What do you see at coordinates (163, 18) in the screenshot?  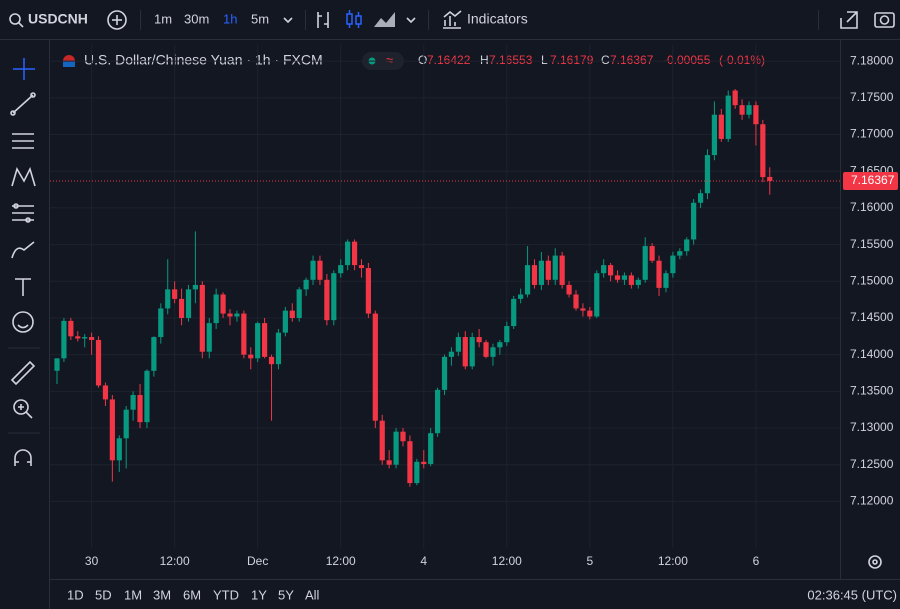 I see `interval: 1m` at bounding box center [163, 18].